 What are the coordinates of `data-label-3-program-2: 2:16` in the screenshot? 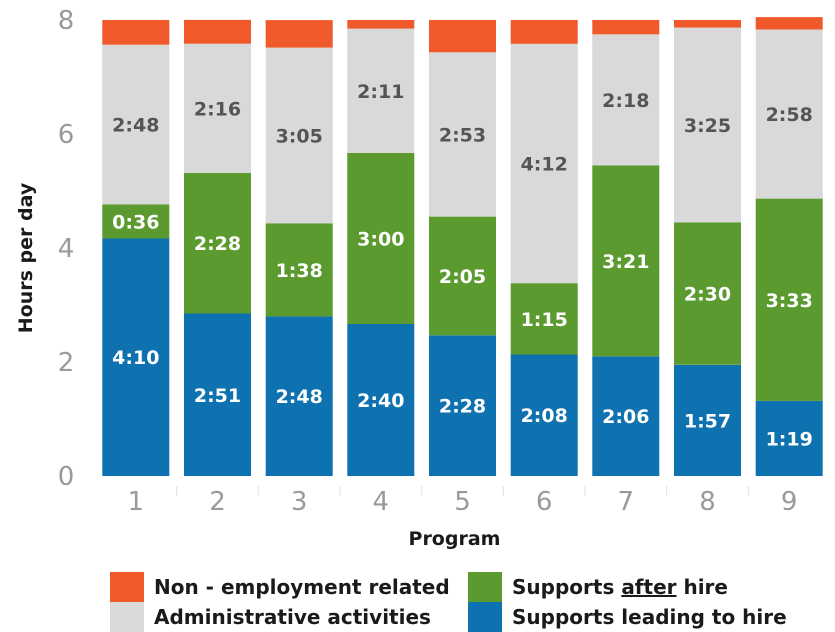 It's located at (217, 109).